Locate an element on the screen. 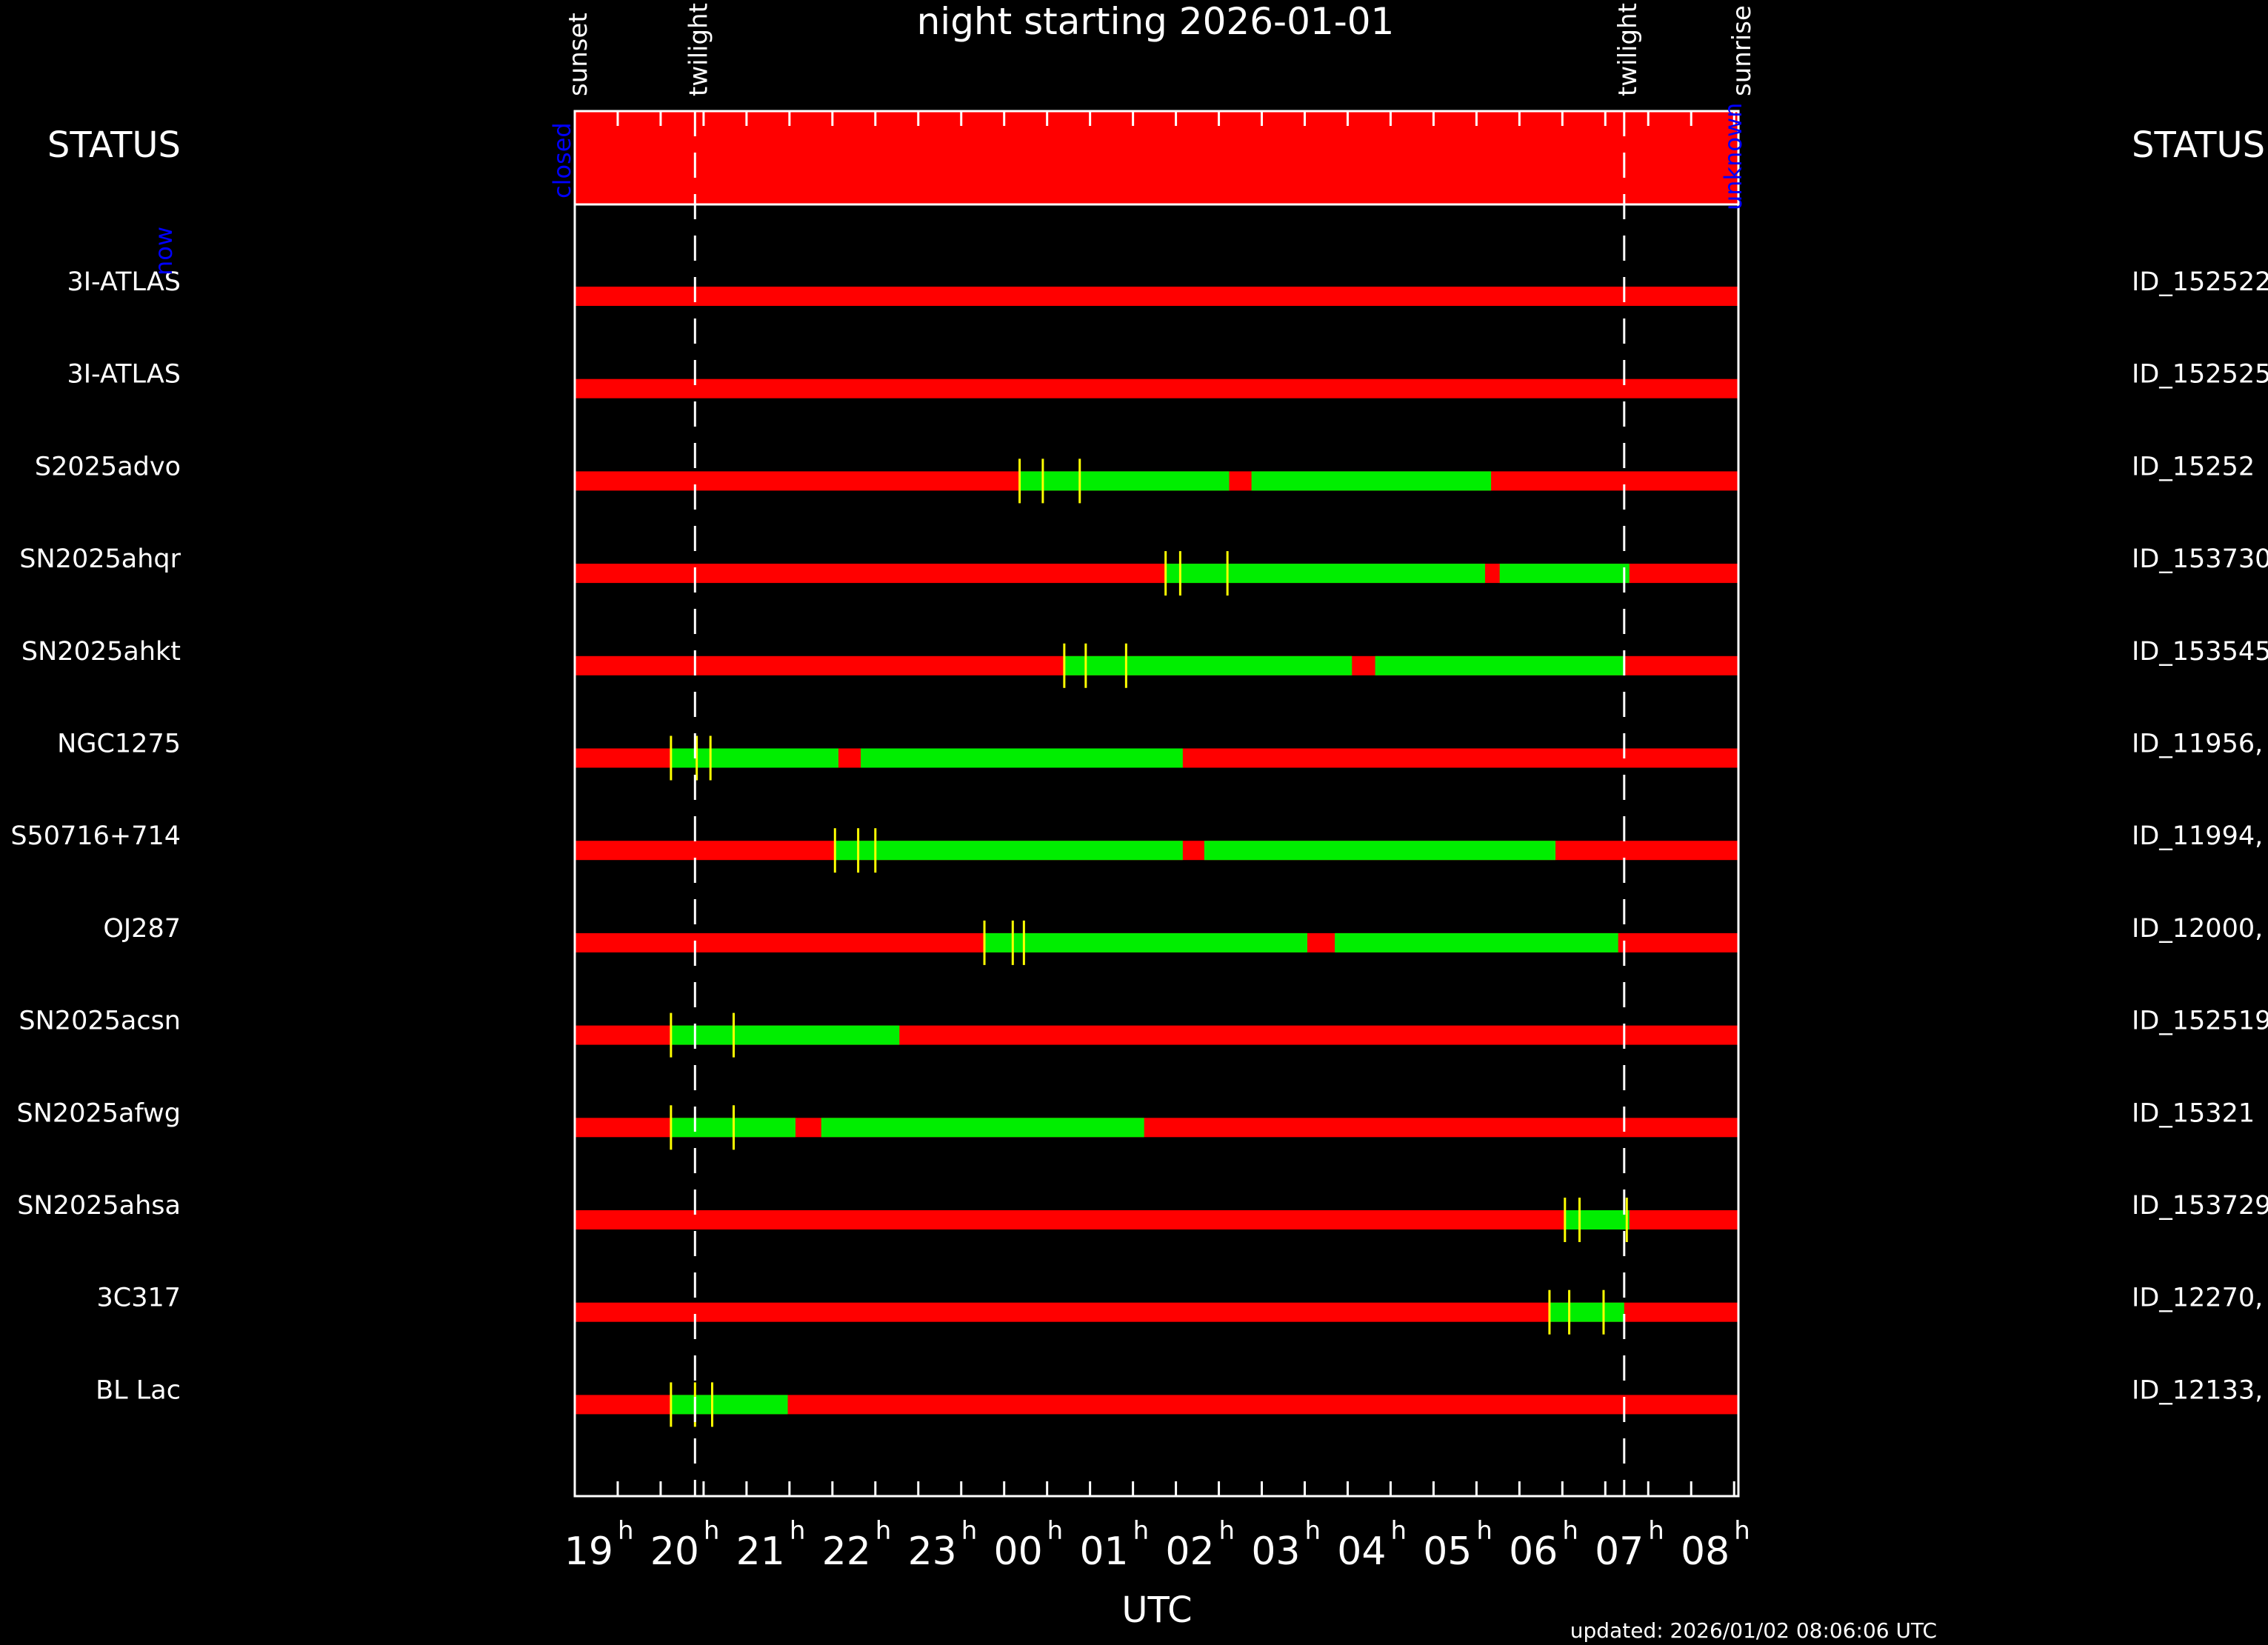  target-name: BL Lac is located at coordinates (138, 1390).